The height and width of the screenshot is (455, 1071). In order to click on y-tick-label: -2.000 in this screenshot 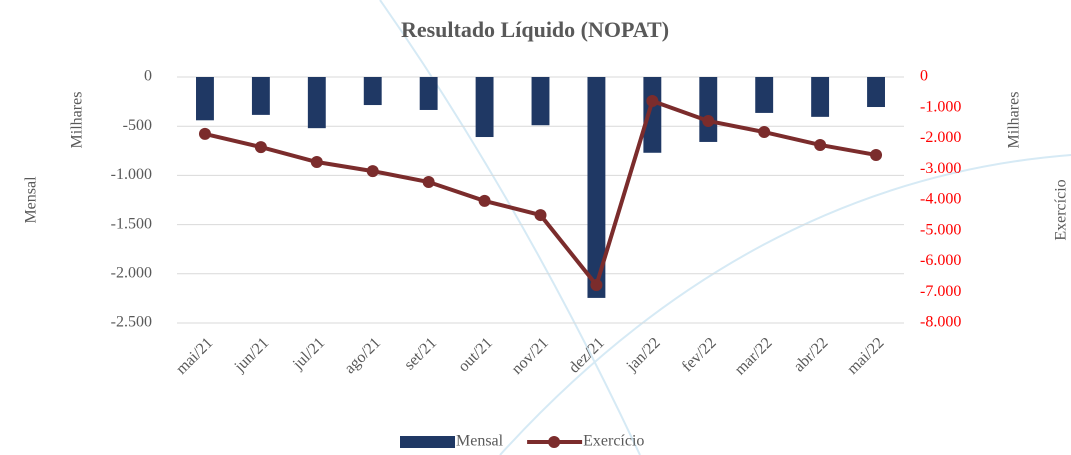, I will do `click(131, 272)`.